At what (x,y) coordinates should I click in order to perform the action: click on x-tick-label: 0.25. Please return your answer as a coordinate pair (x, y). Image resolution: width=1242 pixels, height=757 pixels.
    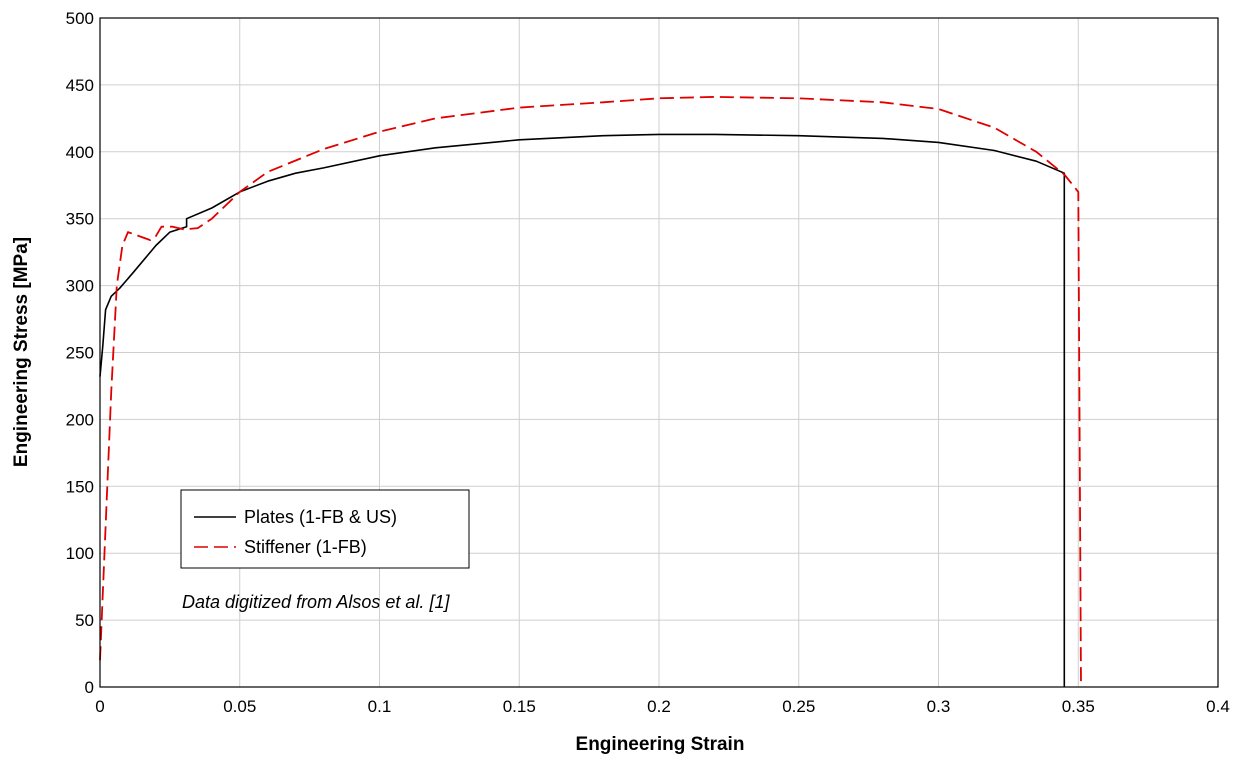
    Looking at the image, I should click on (798, 706).